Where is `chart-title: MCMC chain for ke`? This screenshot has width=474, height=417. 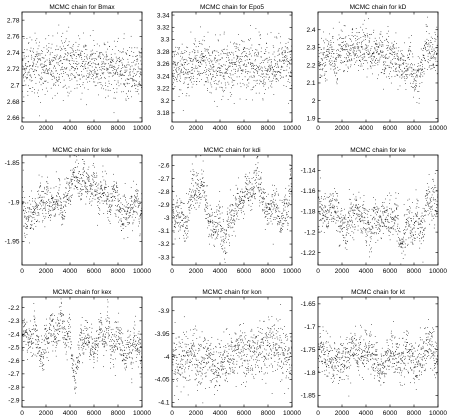
chart-title: MCMC chain for ke is located at coordinates (378, 150).